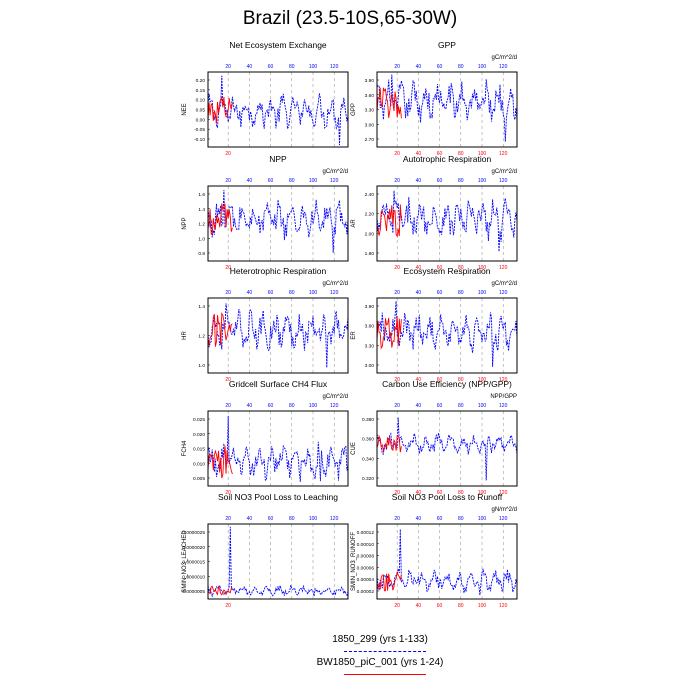  I want to click on y-tick-label: 0.00, so click(201, 120).